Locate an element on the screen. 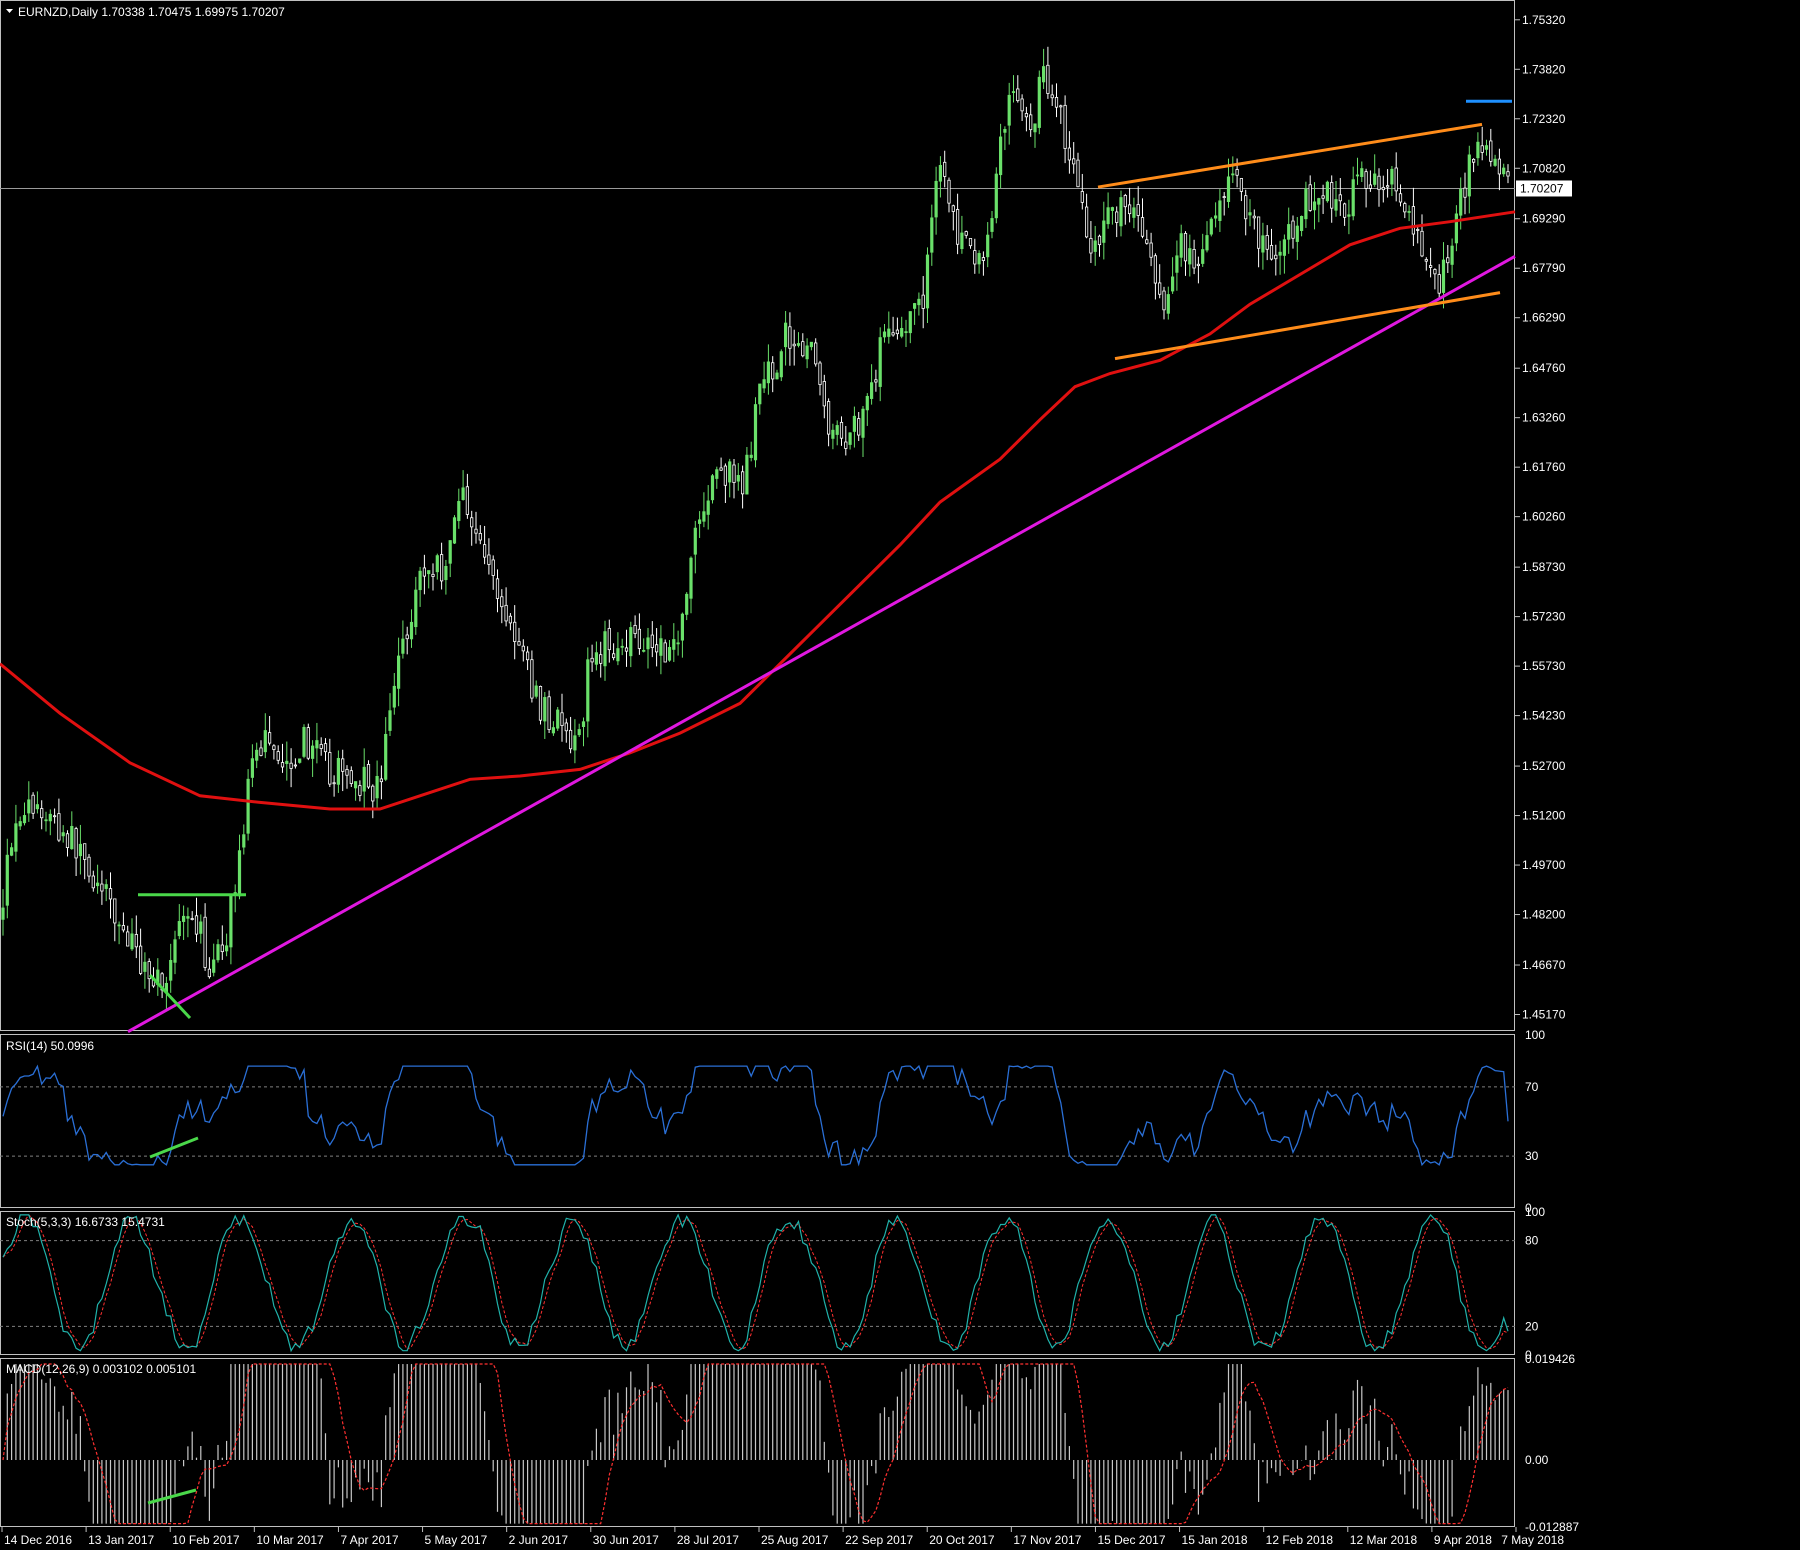 The height and width of the screenshot is (1550, 1800). rsi-label: RSI(14) 50.0996 is located at coordinates (50, 1046).